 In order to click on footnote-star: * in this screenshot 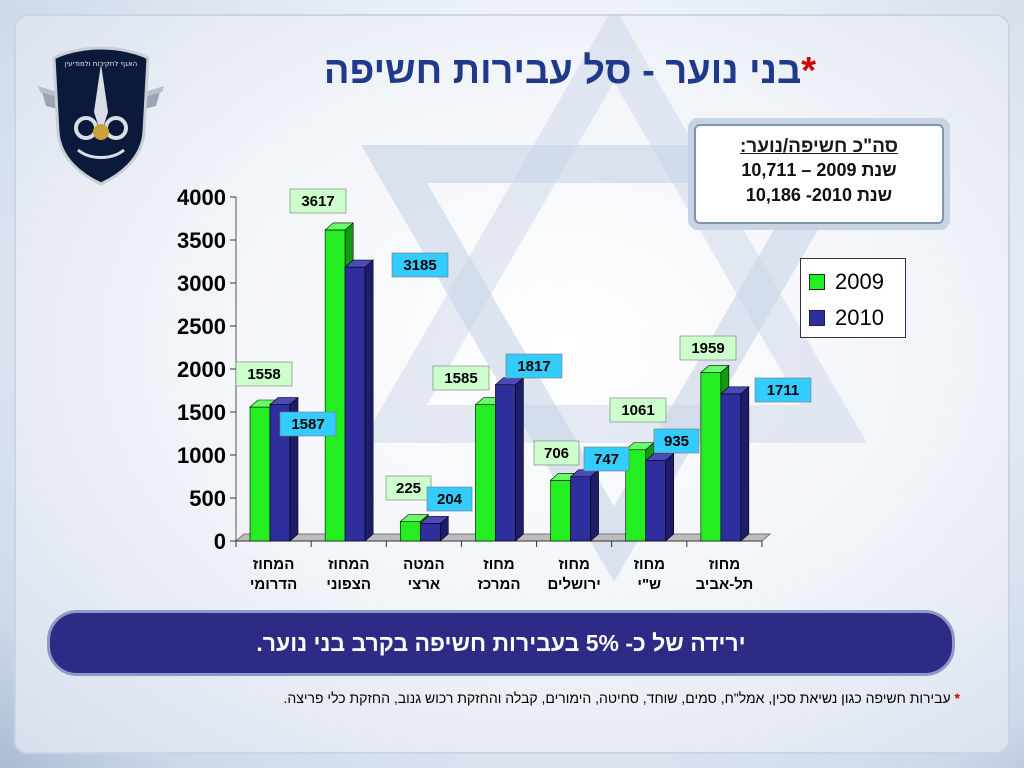, I will do `click(957, 698)`.